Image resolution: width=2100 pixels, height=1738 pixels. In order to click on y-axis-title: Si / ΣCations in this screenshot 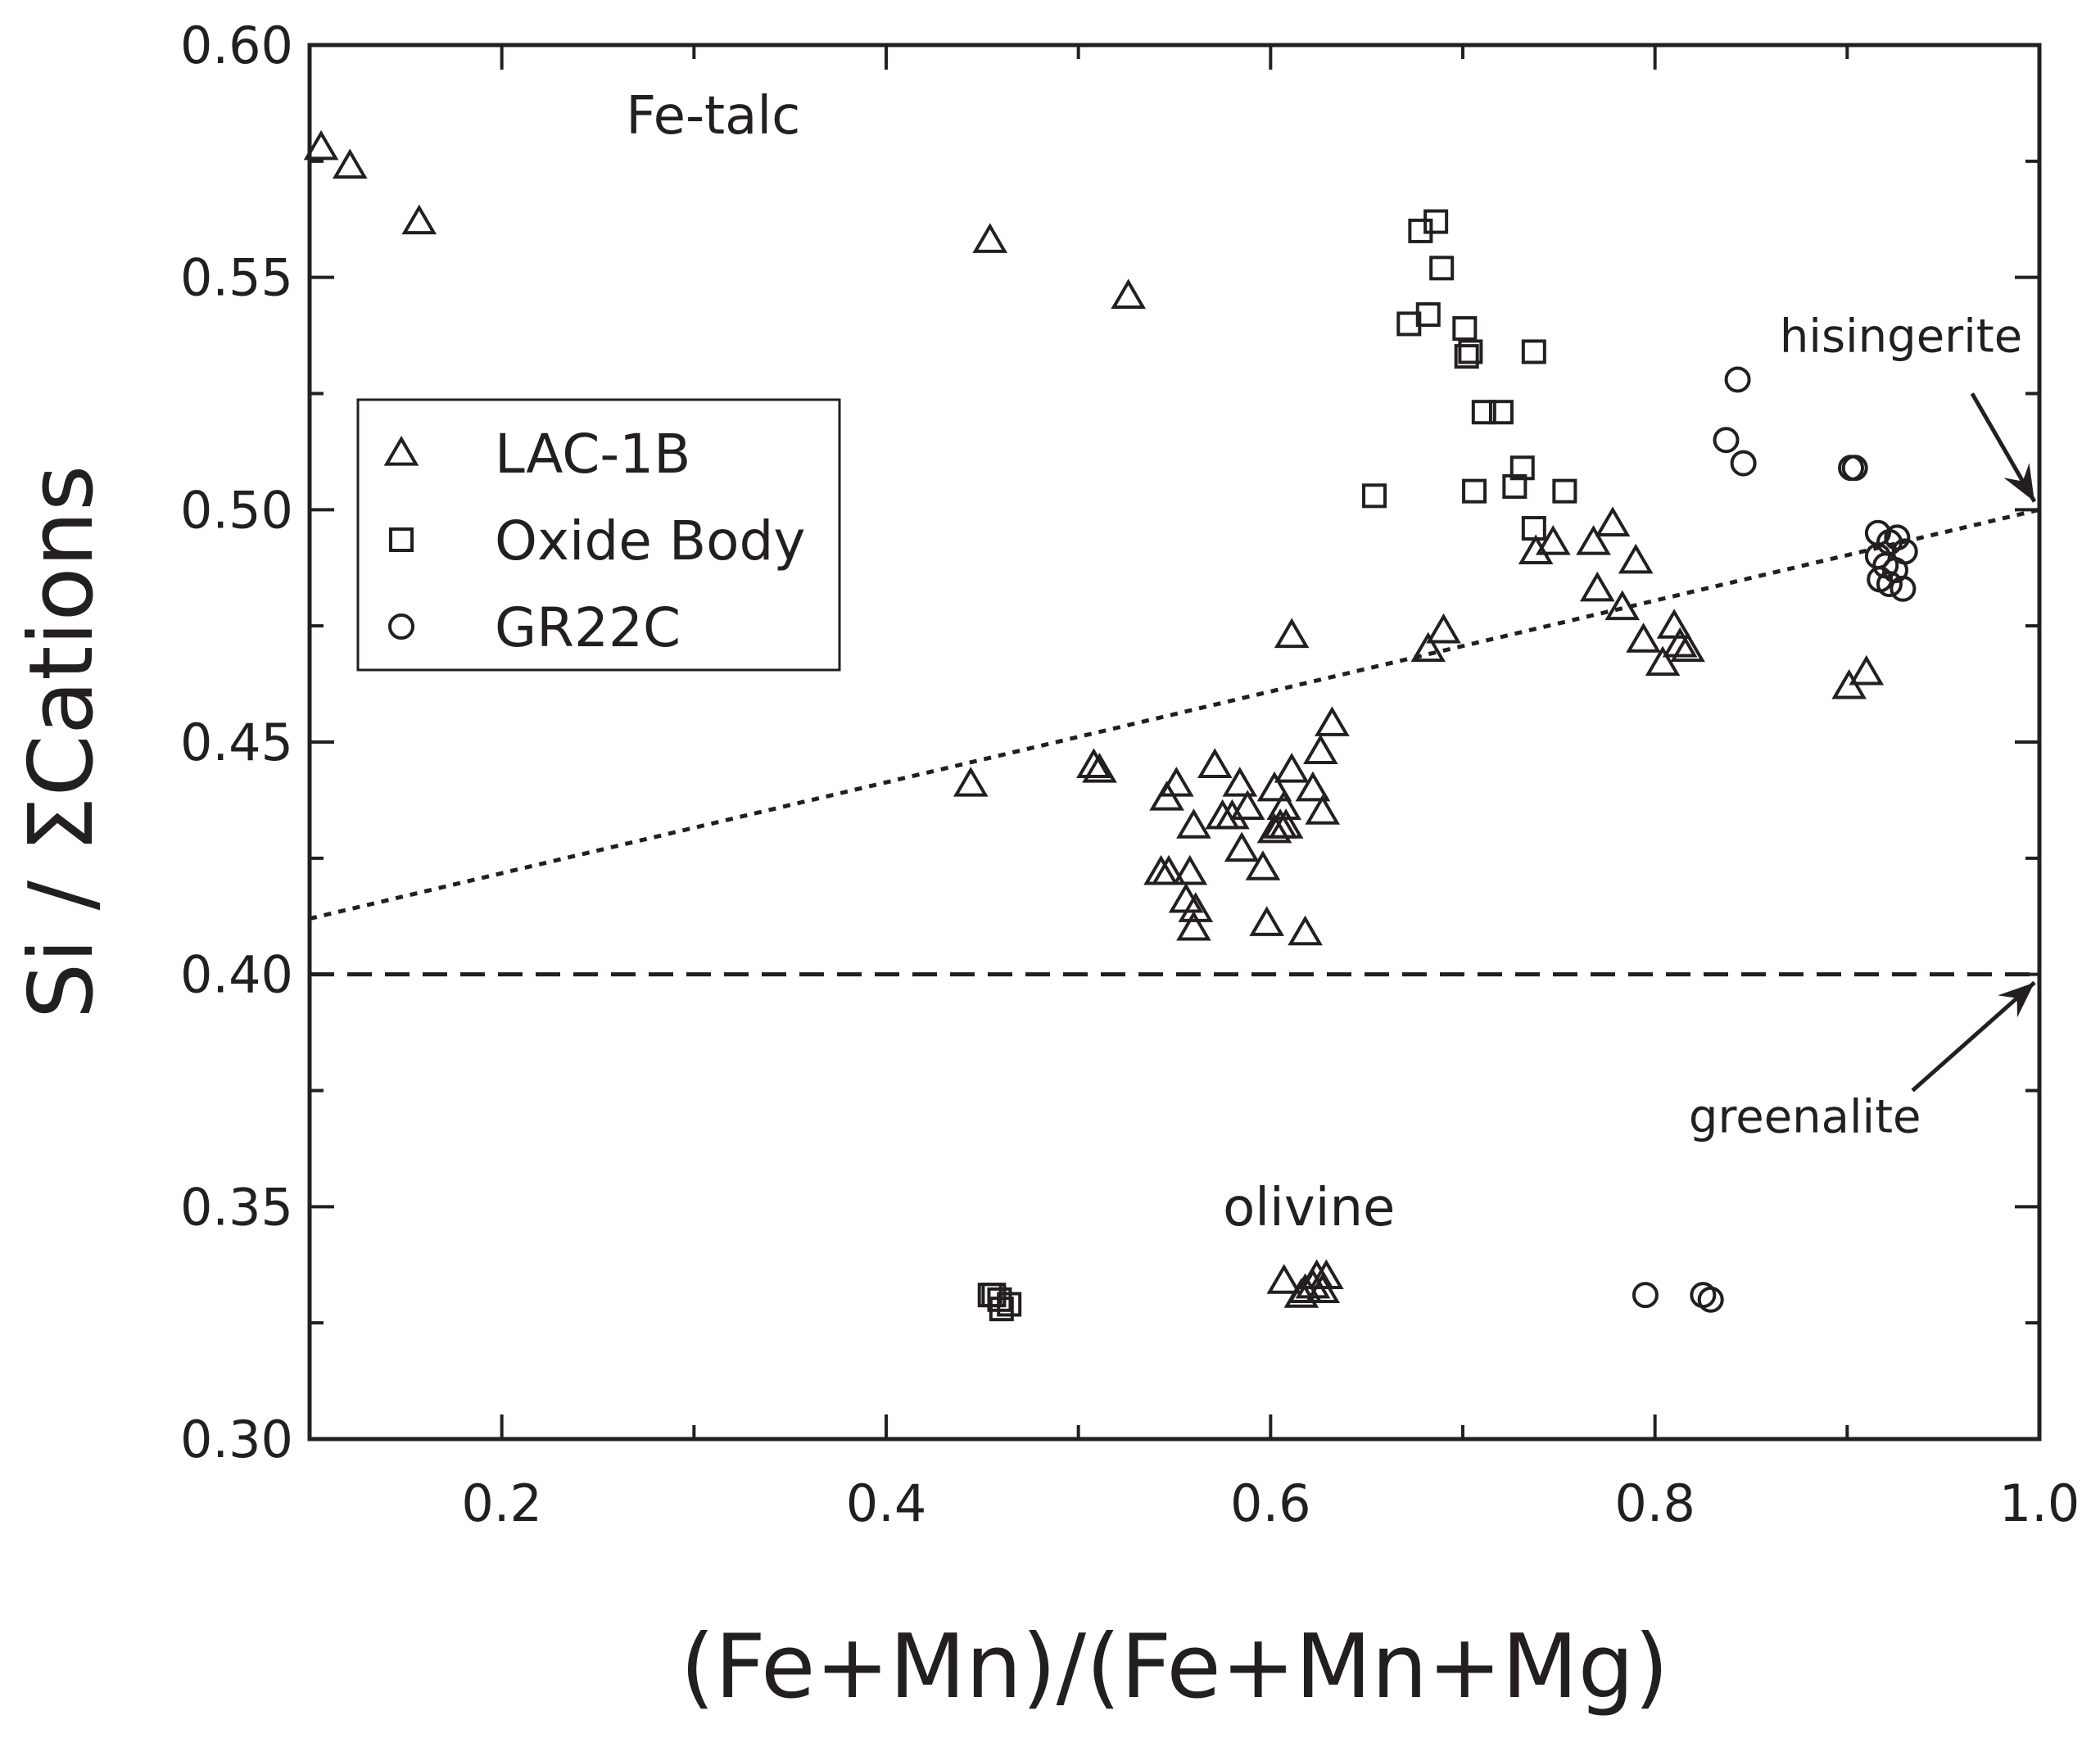, I will do `click(62, 743)`.